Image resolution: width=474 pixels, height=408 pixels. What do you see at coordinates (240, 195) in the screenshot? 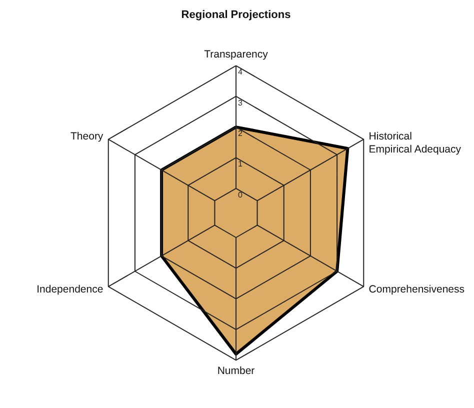
I see `y-tick-label: 0` at bounding box center [240, 195].